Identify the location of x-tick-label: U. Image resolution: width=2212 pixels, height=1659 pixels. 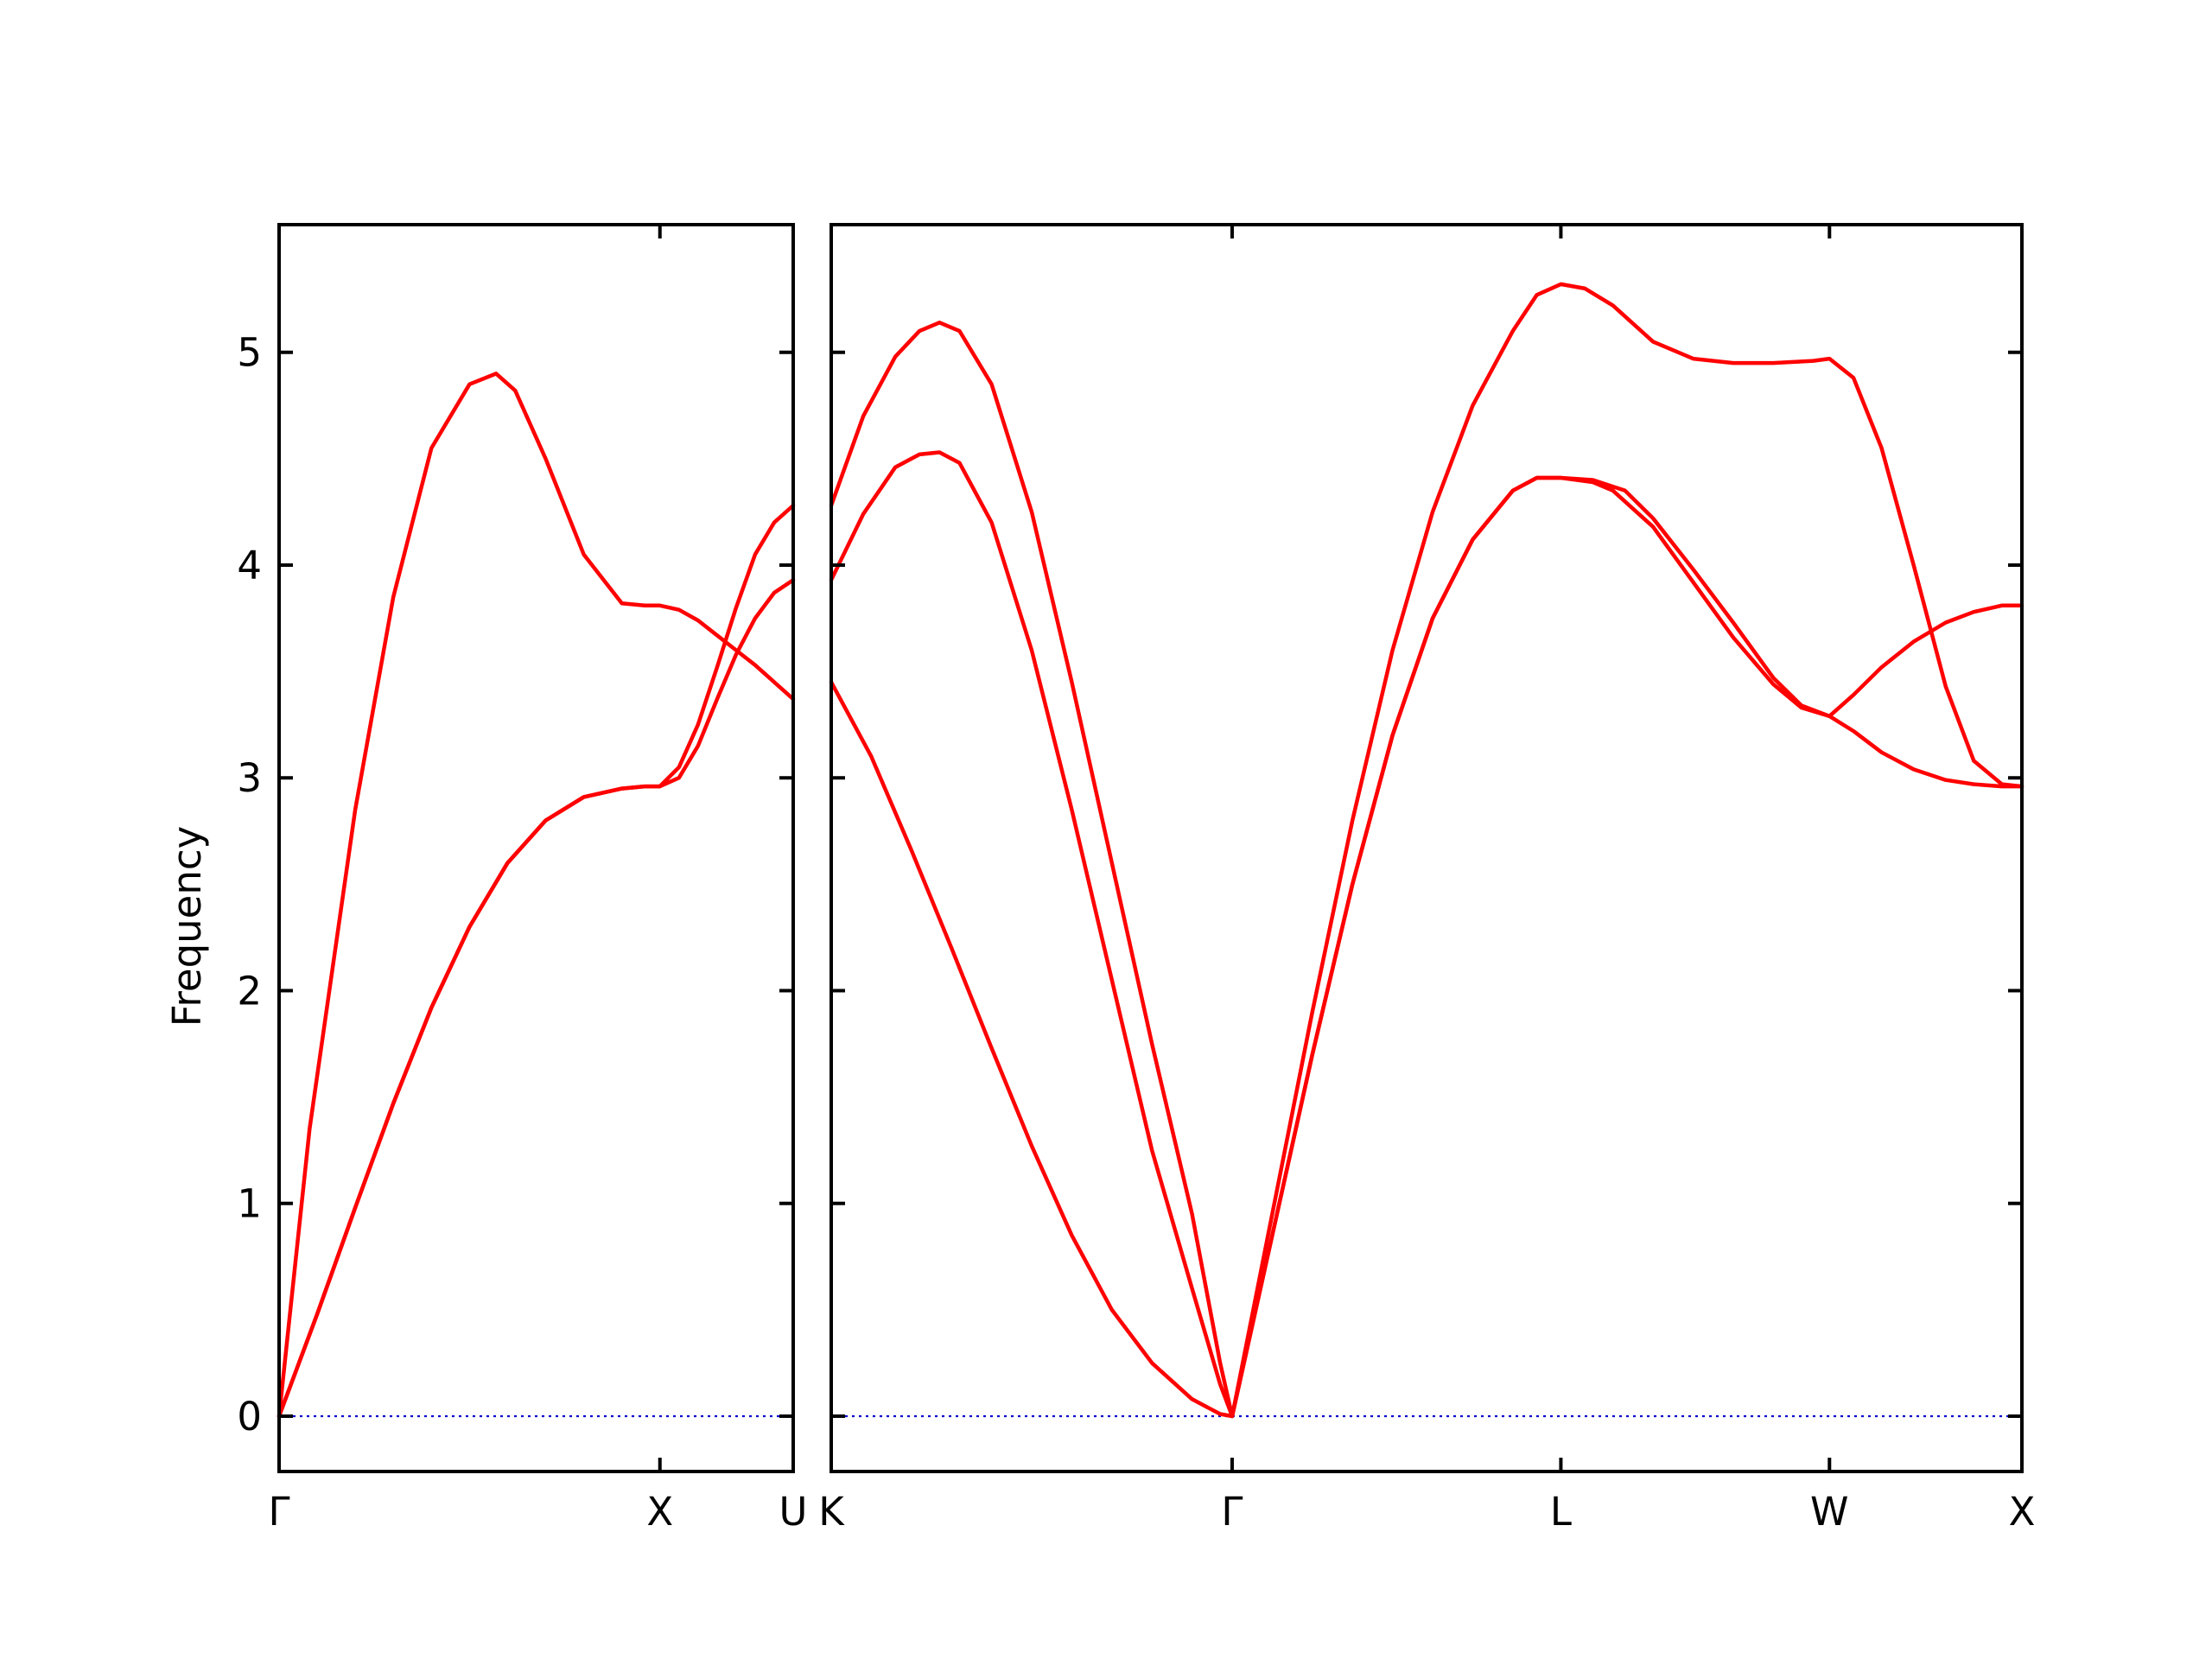
(793, 1512).